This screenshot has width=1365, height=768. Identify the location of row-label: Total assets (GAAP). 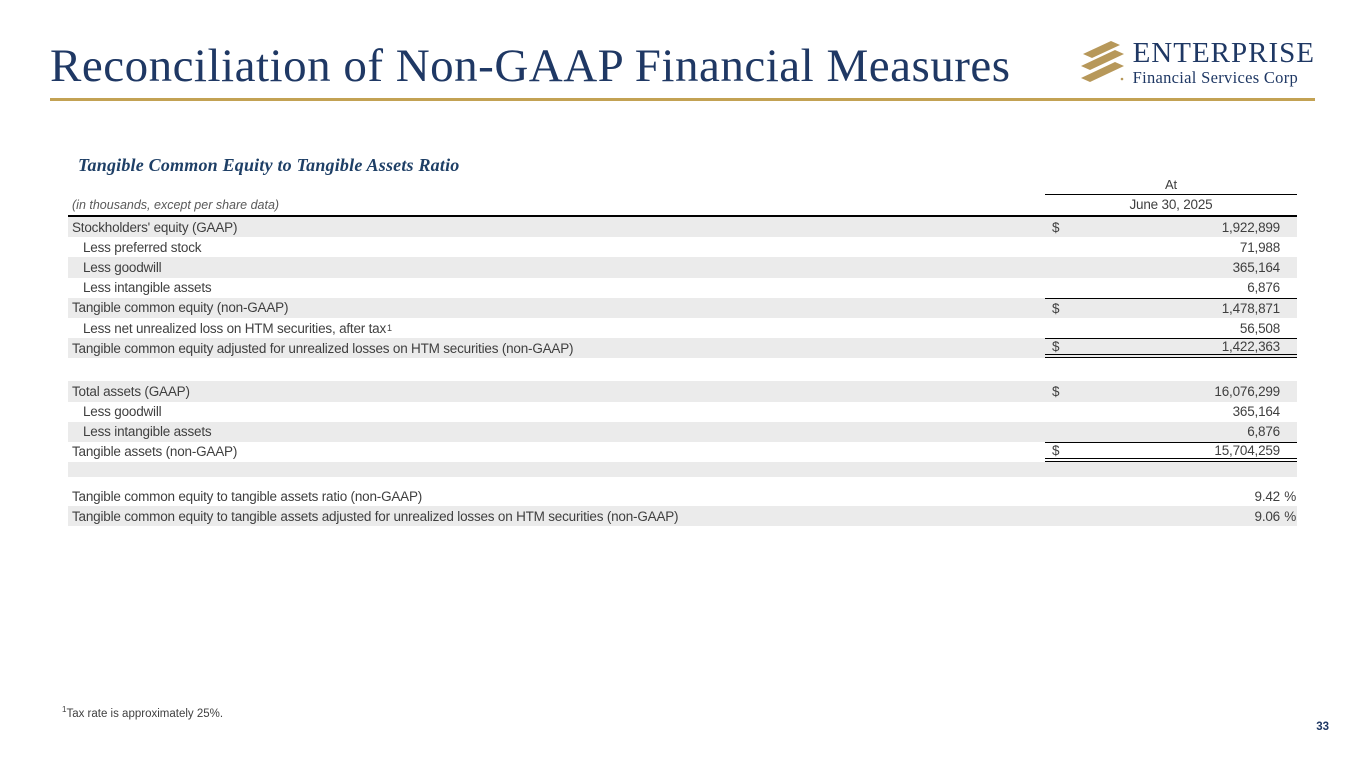
(131, 391).